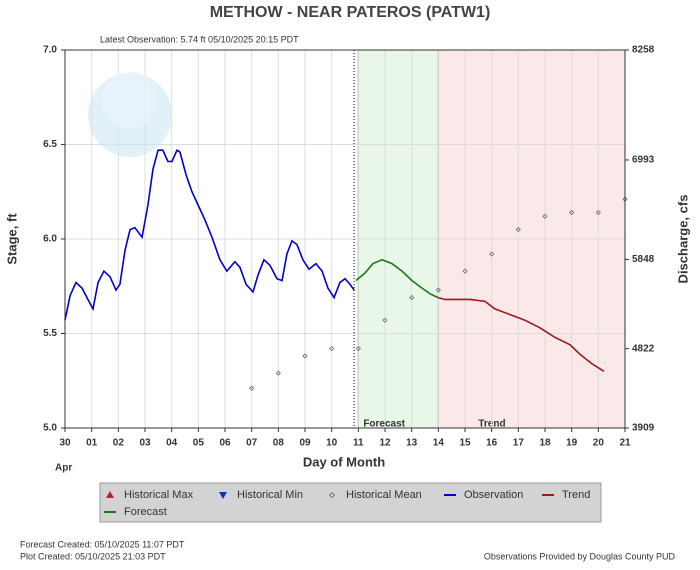  What do you see at coordinates (279, 443) in the screenshot?
I see `x-tick-label: 08` at bounding box center [279, 443].